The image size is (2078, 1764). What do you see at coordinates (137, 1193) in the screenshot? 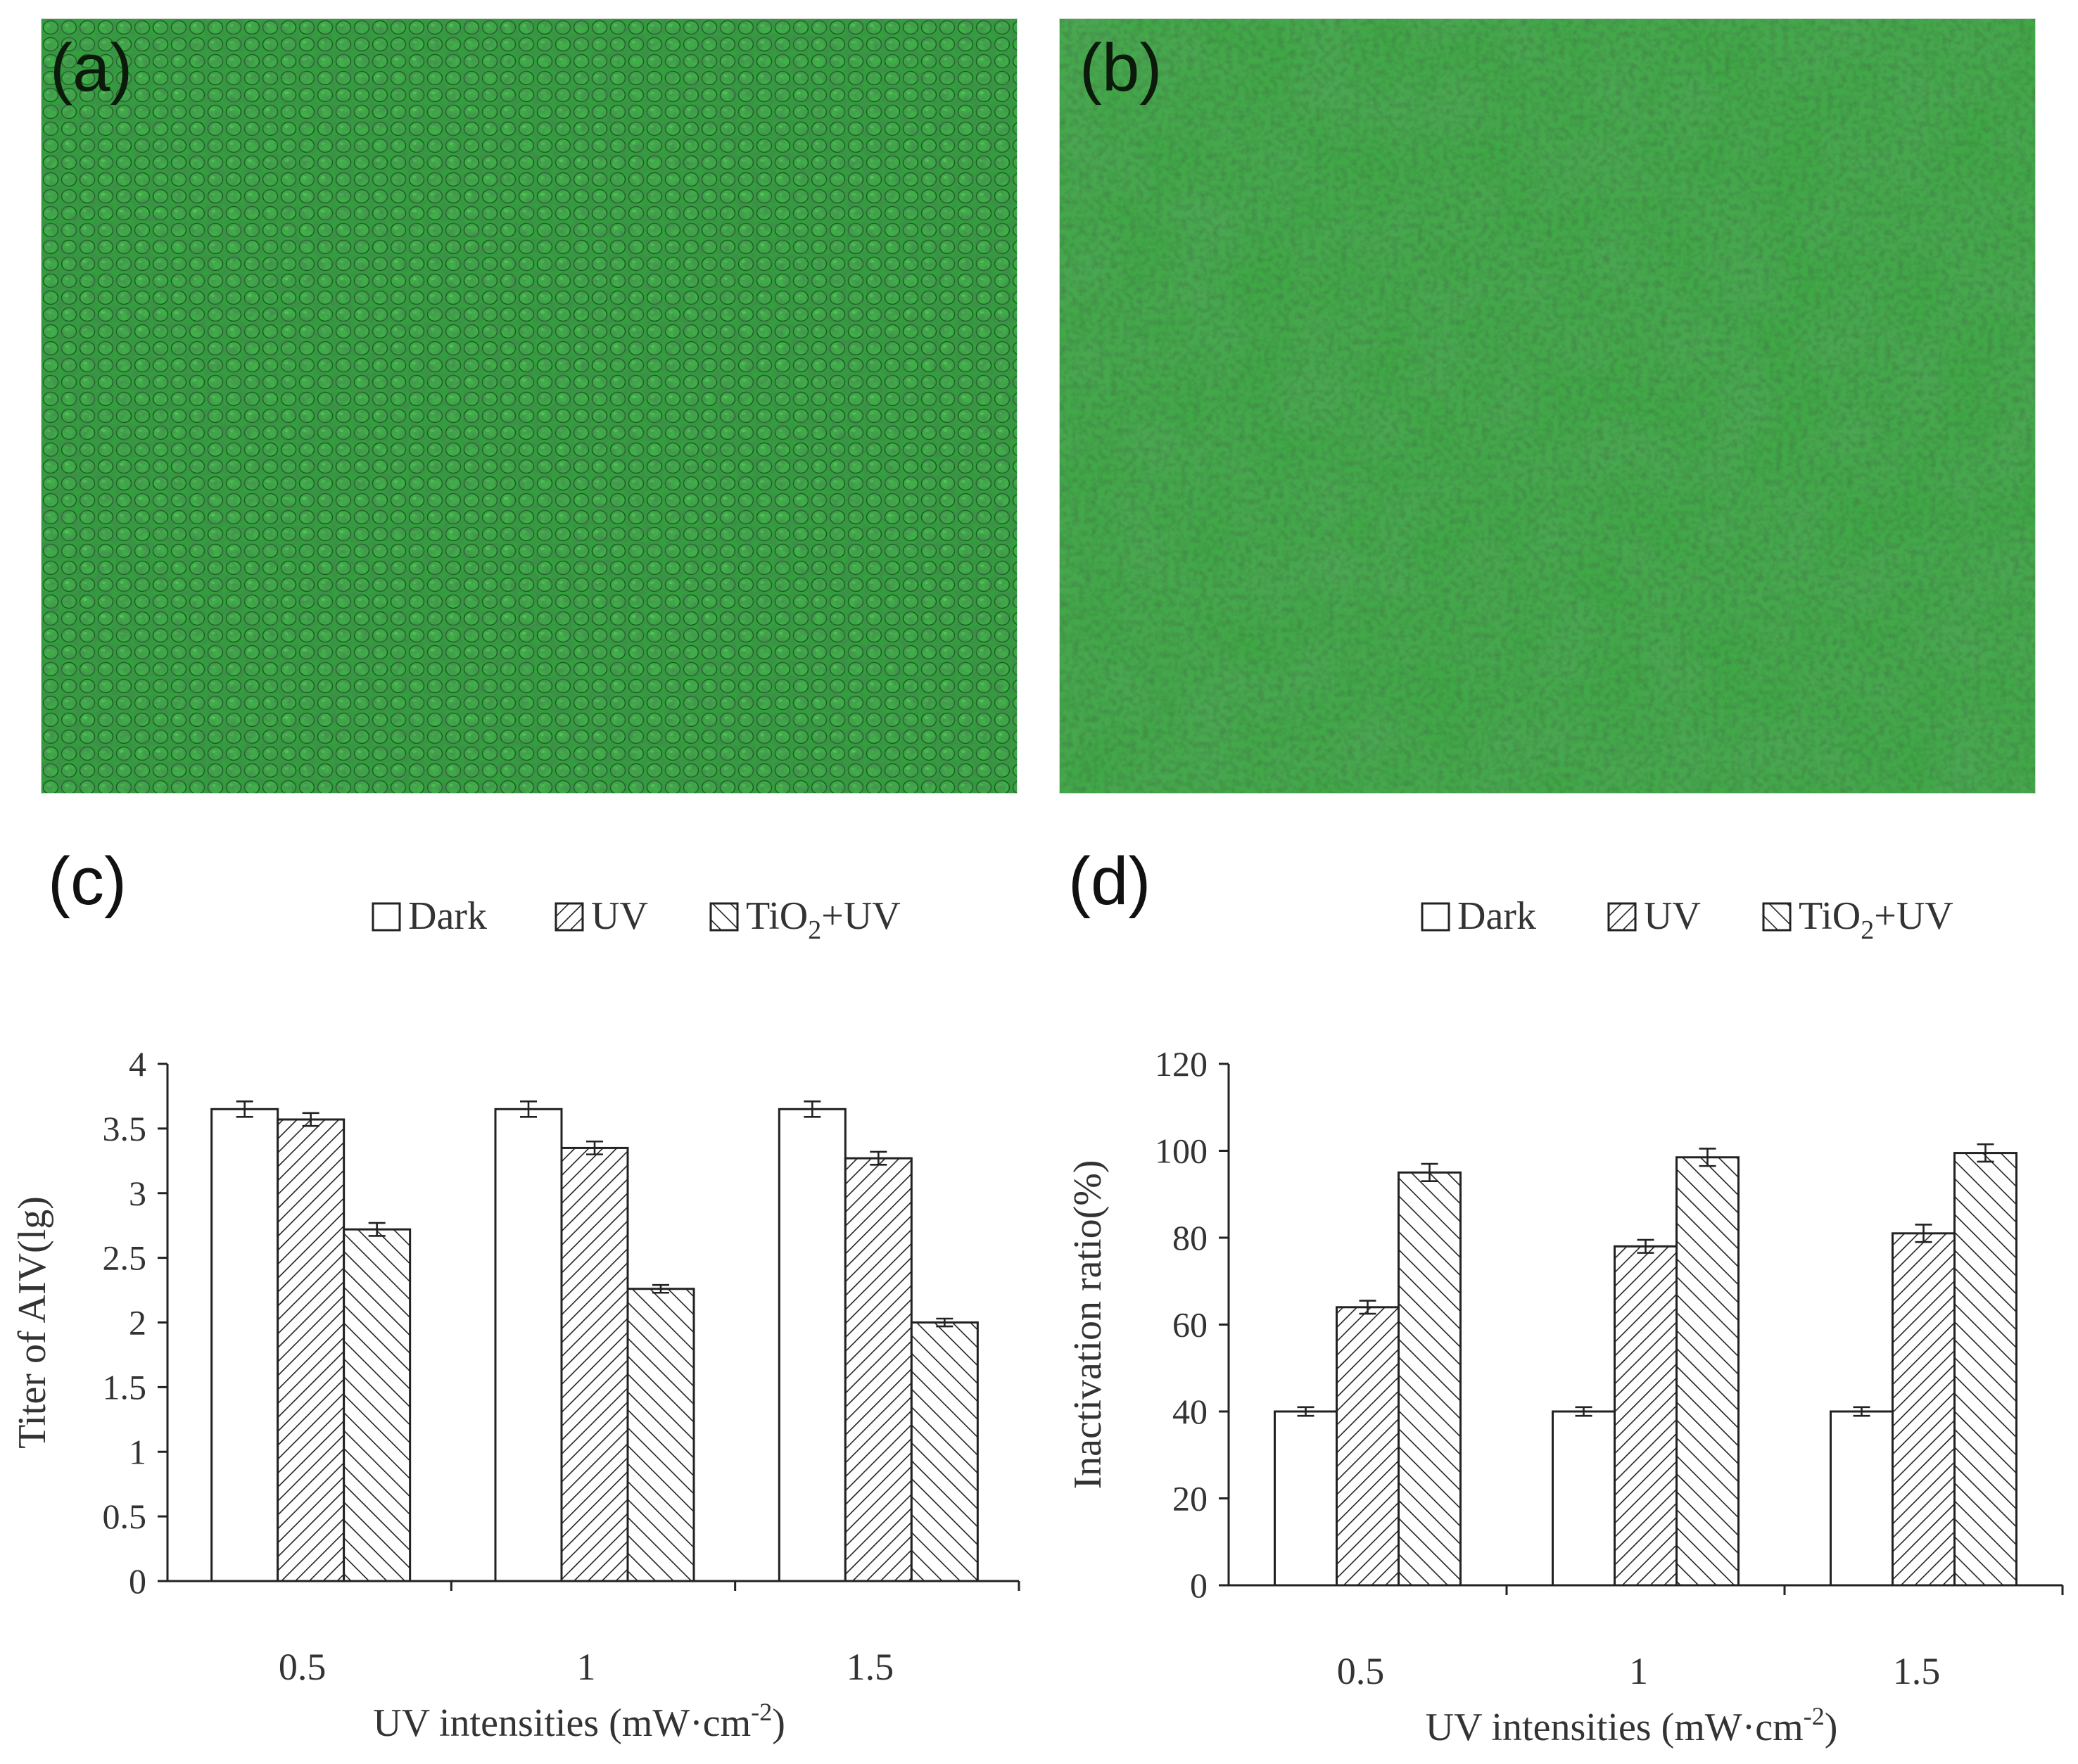
I see `y-tick-label: 3` at bounding box center [137, 1193].